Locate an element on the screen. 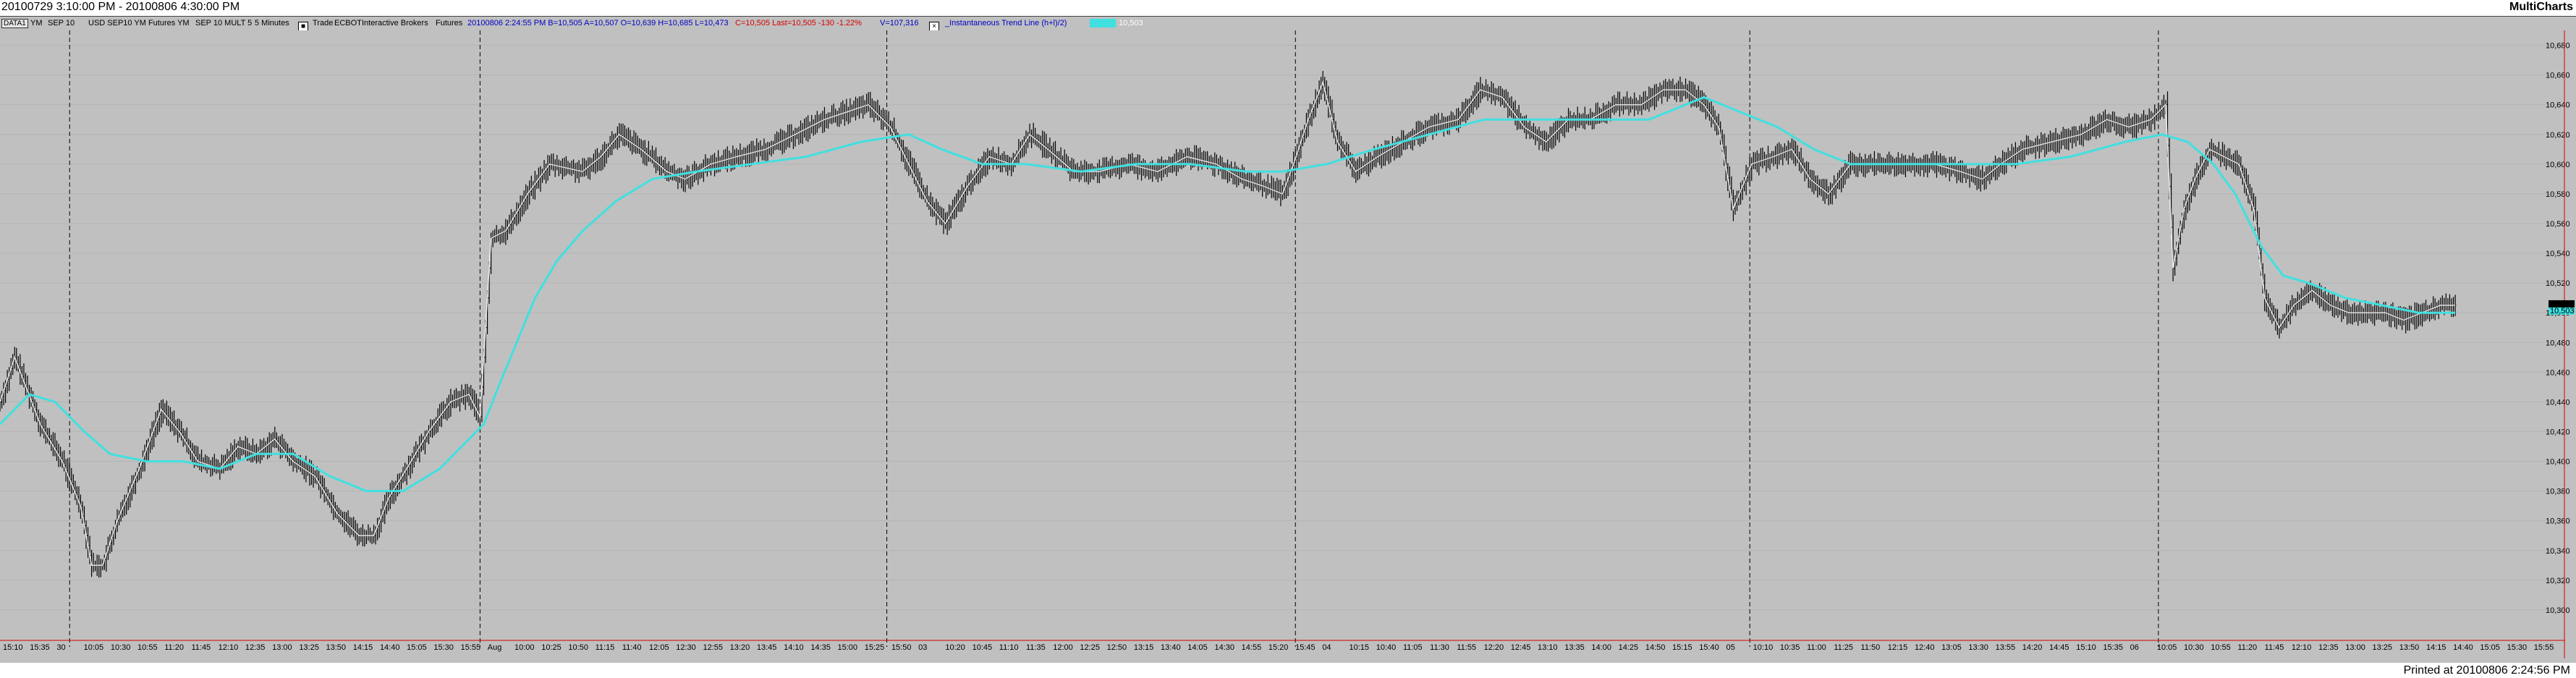  interval-label: 5 Minutes is located at coordinates (272, 23).